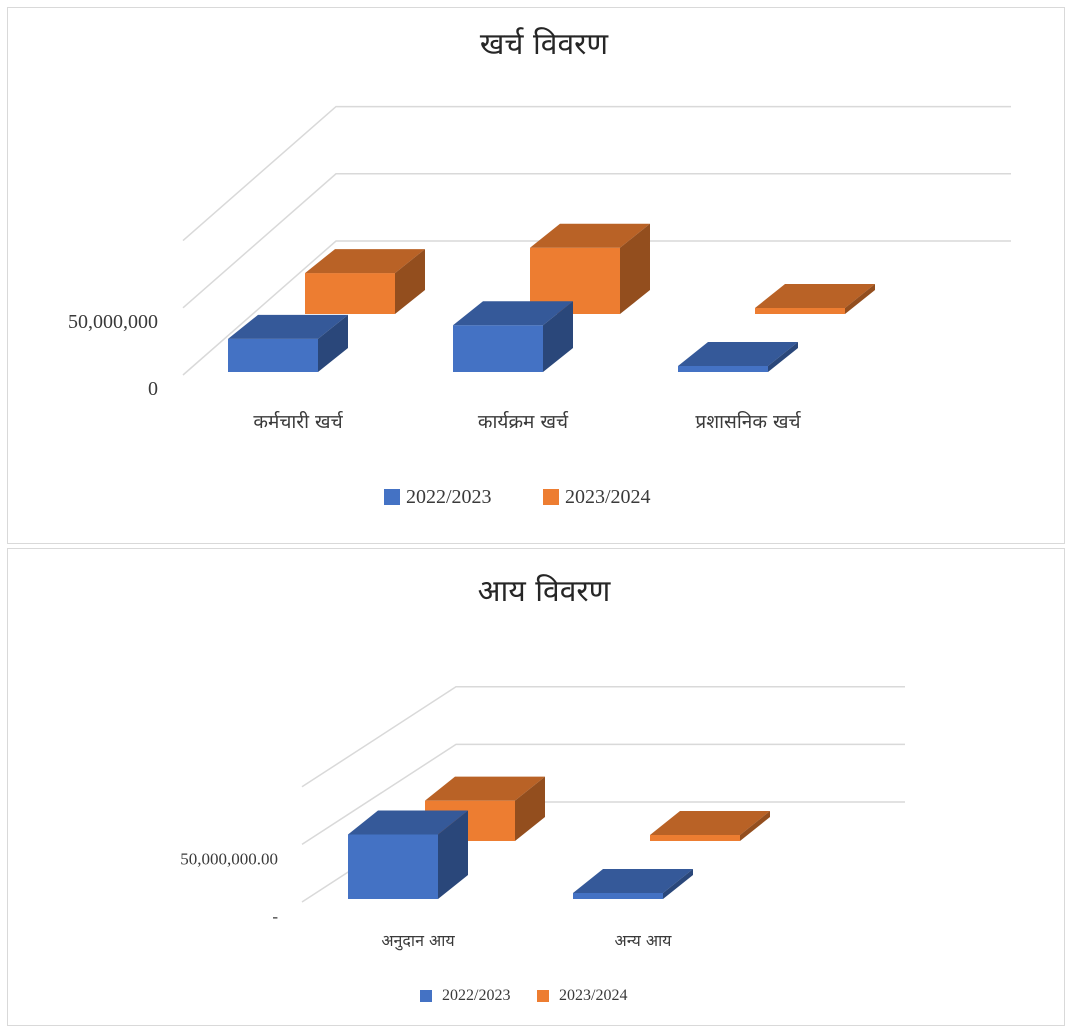 Image resolution: width=1071 pixels, height=1030 pixels. I want to click on y-tick-label: 50,000,000.00, so click(229, 858).